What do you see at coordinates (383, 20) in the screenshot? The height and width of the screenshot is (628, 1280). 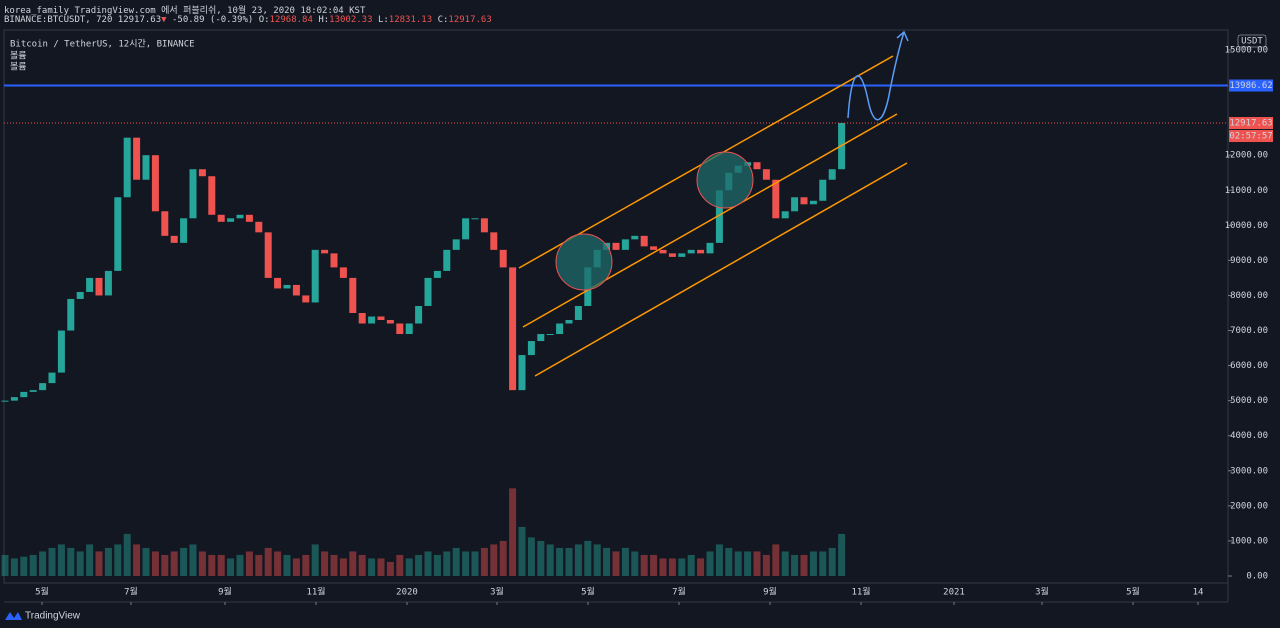 I see `l-label: L:` at bounding box center [383, 20].